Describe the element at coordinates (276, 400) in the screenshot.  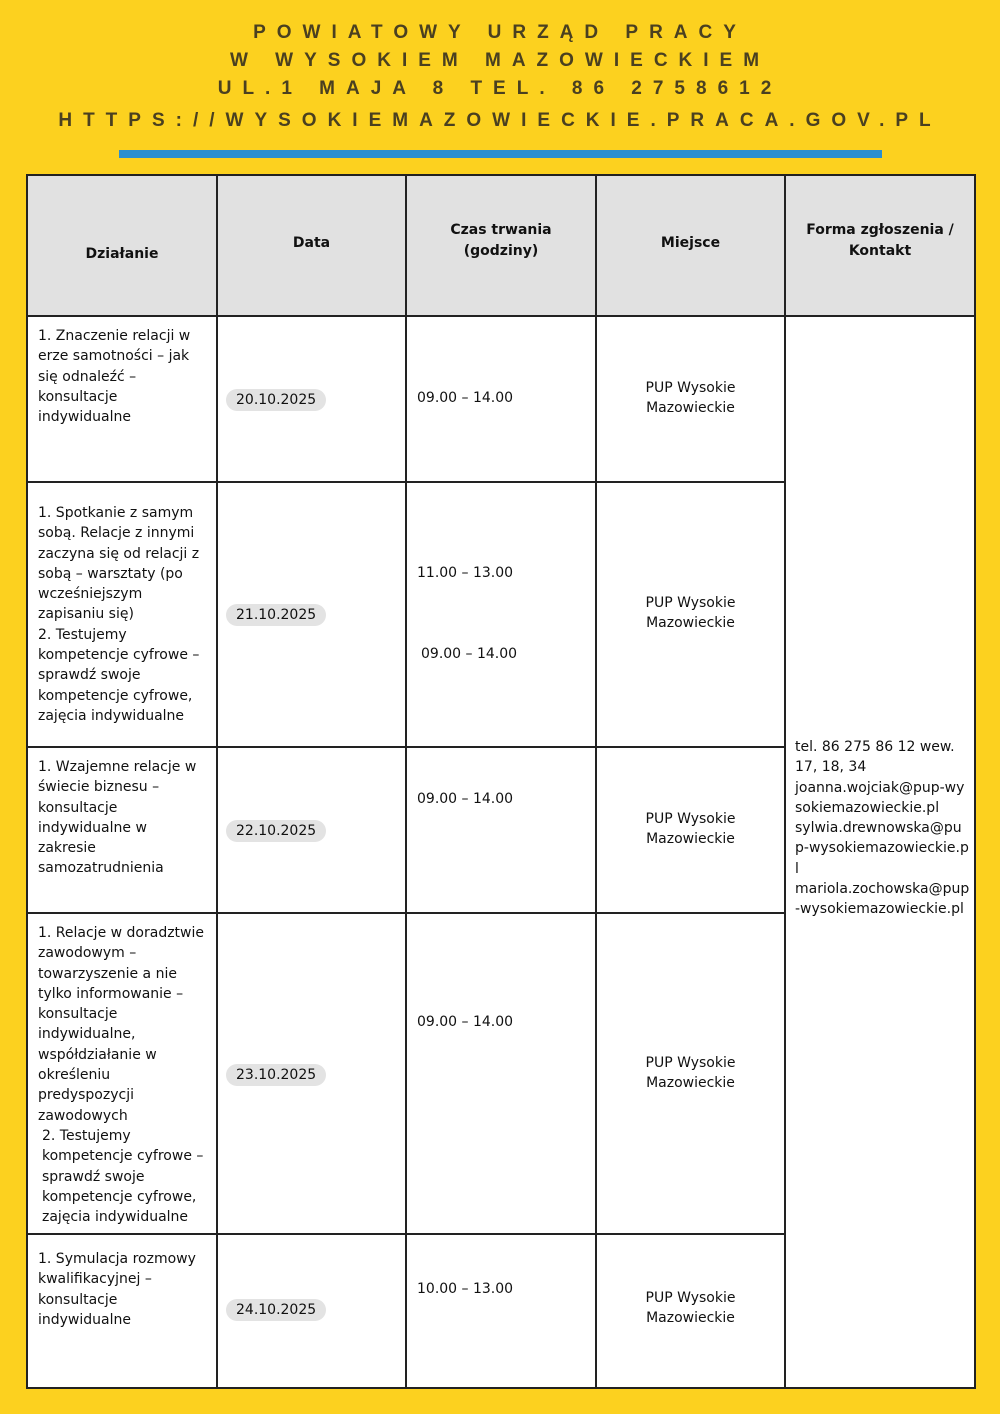
I see `date-badge: 20.10.2025` at that location.